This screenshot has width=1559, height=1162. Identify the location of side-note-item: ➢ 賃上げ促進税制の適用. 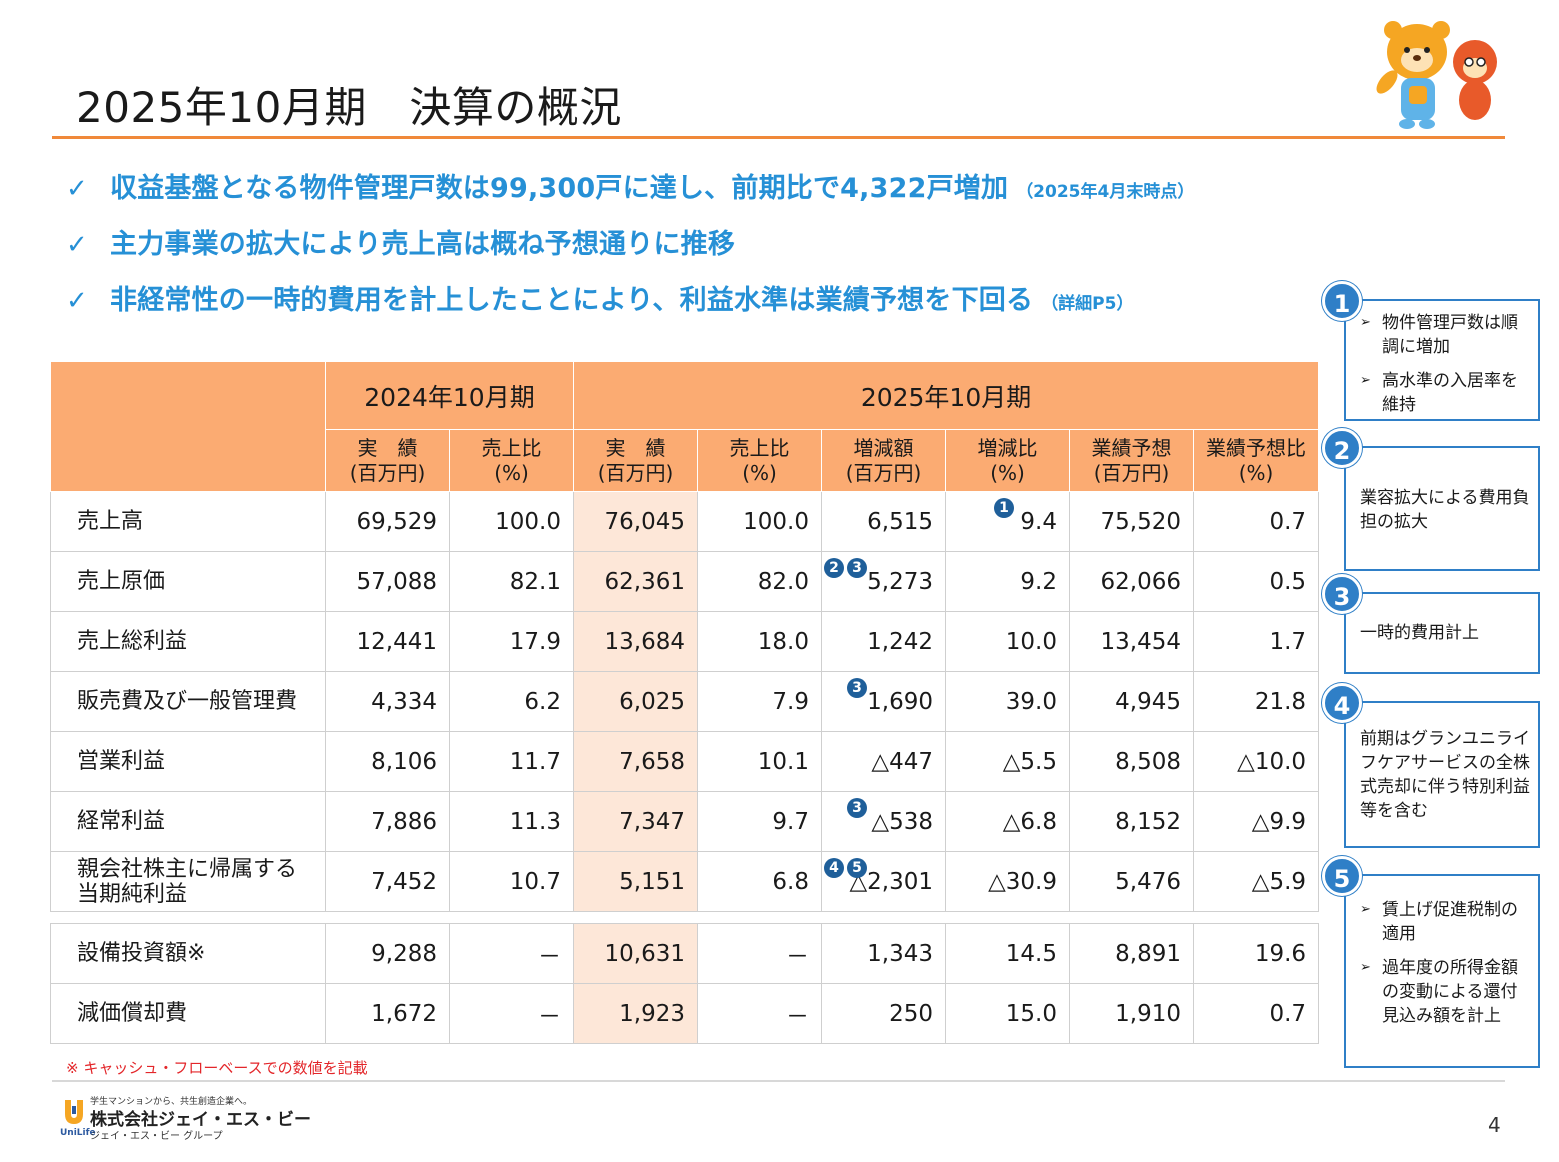
(1439, 922).